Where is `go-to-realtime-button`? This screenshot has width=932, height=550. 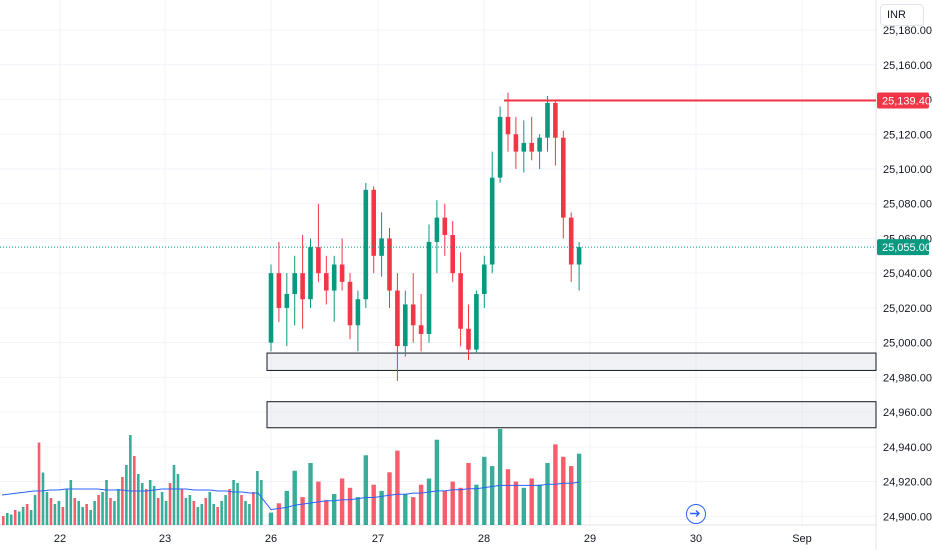
go-to-realtime-button is located at coordinates (696, 514).